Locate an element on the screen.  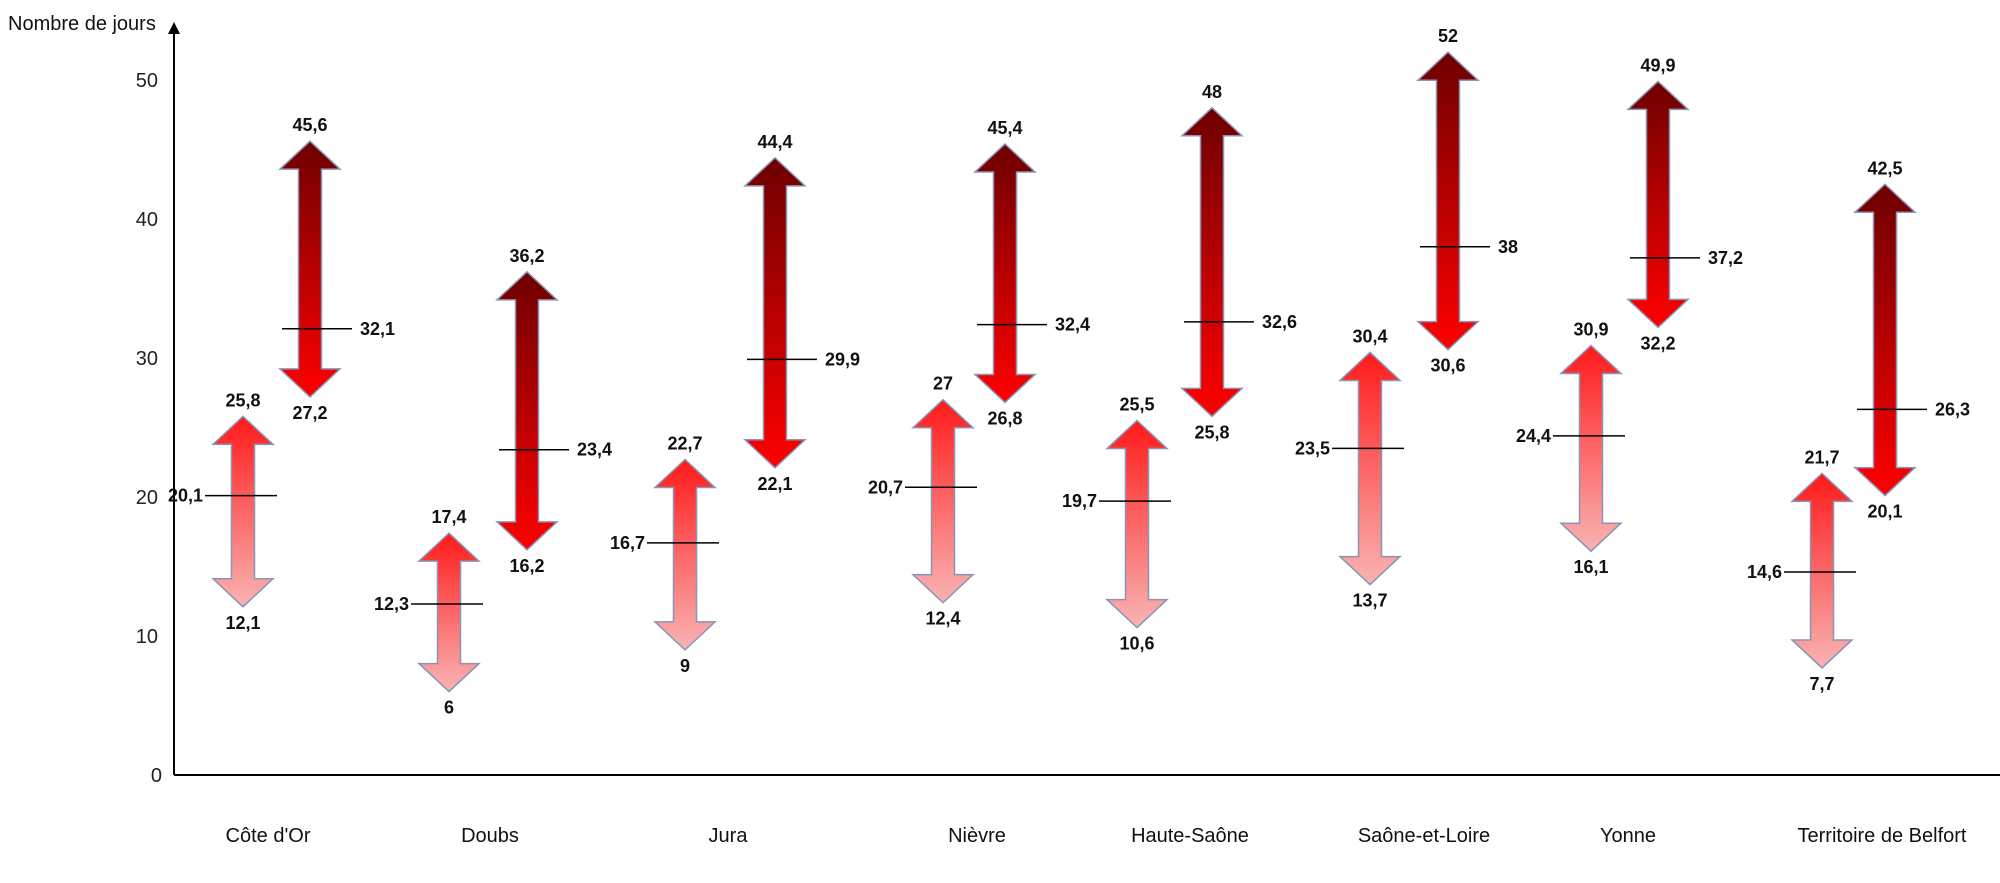
y-tick-label: 20 is located at coordinates (147, 498).